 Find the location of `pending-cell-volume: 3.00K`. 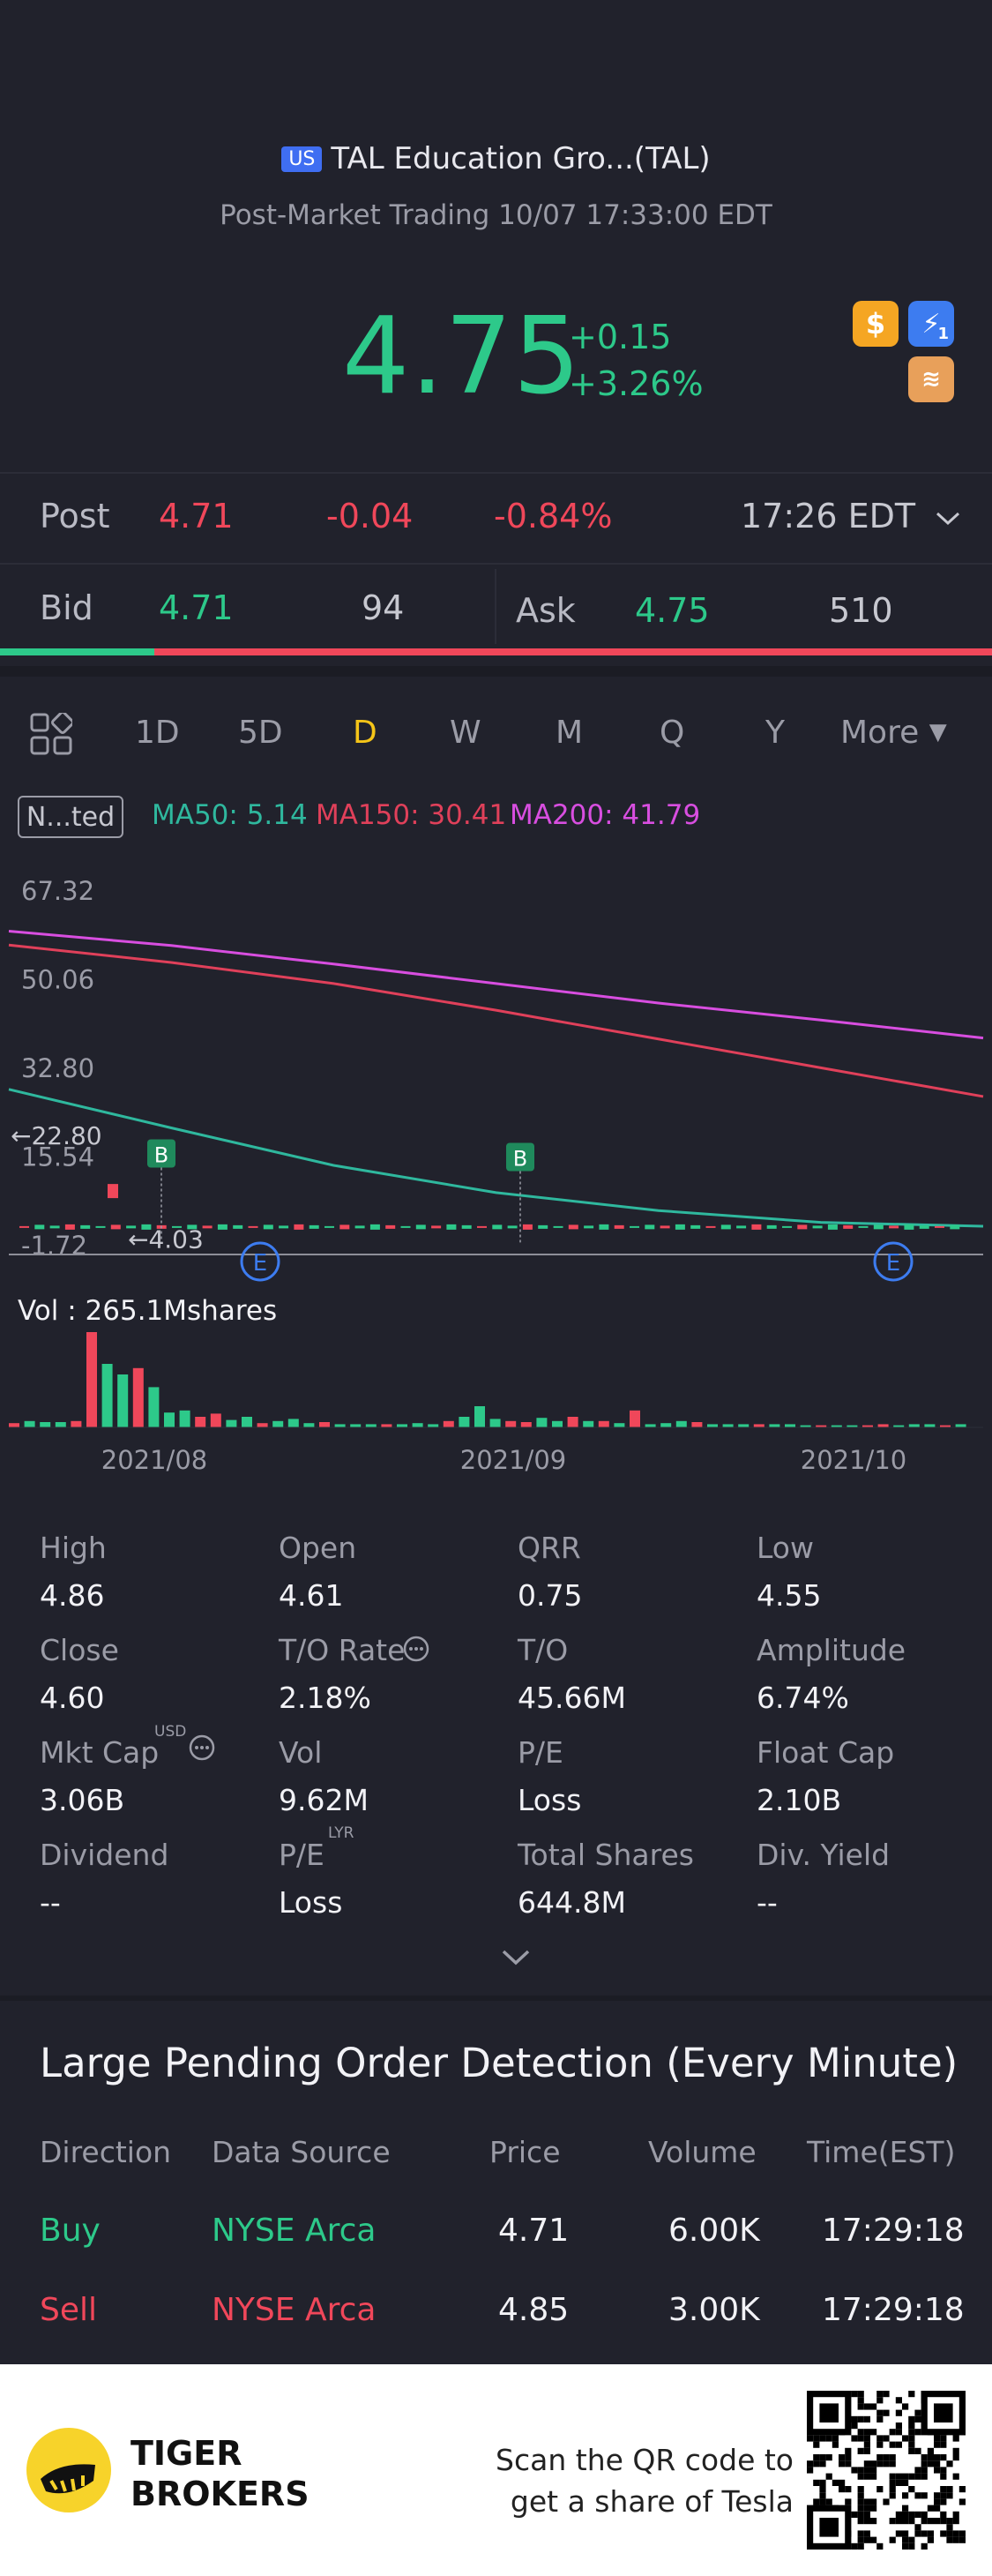

pending-cell-volume: 3.00K is located at coordinates (714, 2310).